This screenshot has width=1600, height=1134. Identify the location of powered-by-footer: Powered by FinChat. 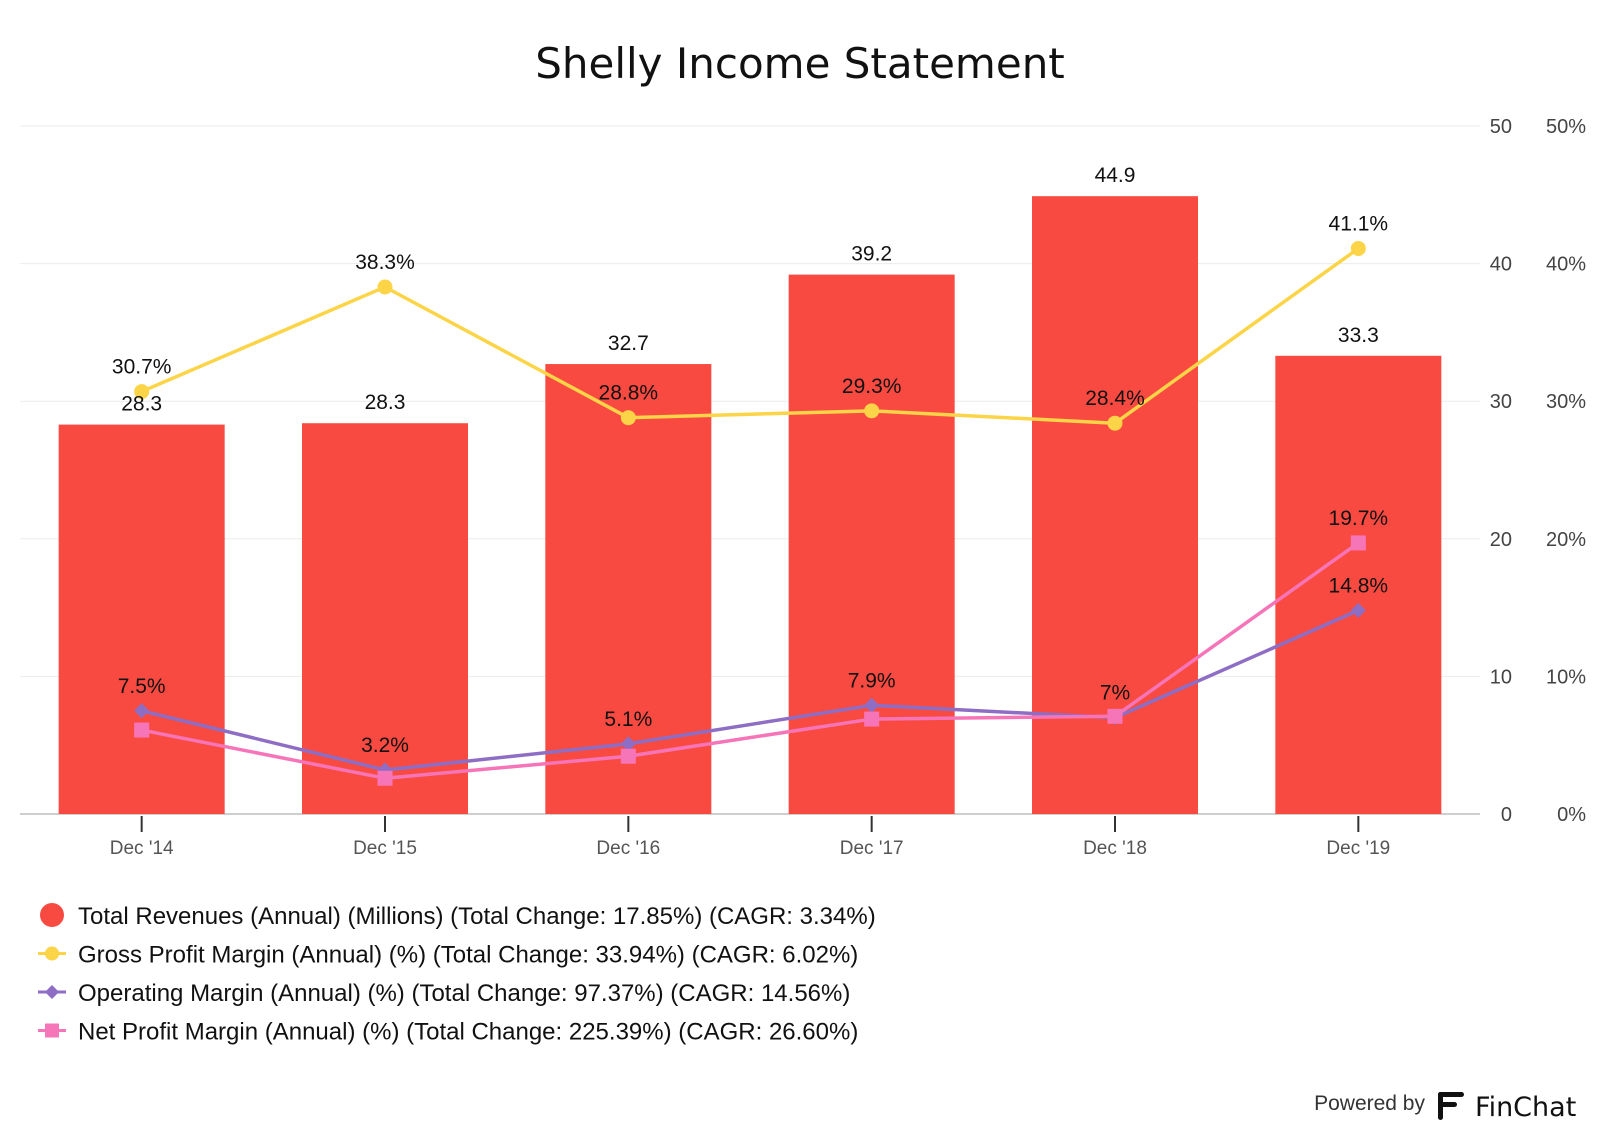
(1445, 1107).